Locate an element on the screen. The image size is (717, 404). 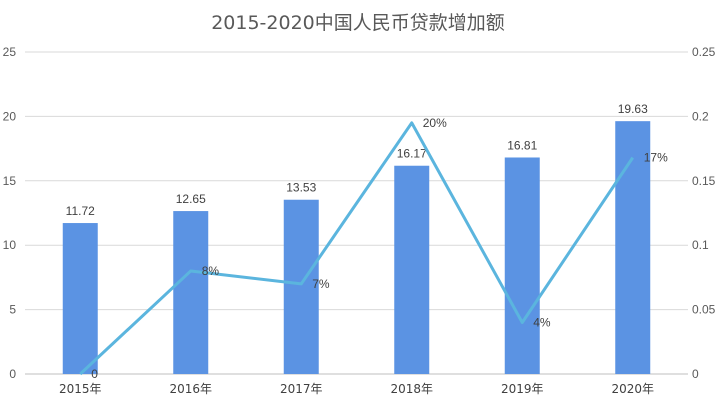
bar-data-label: 16.17 is located at coordinates (412, 154).